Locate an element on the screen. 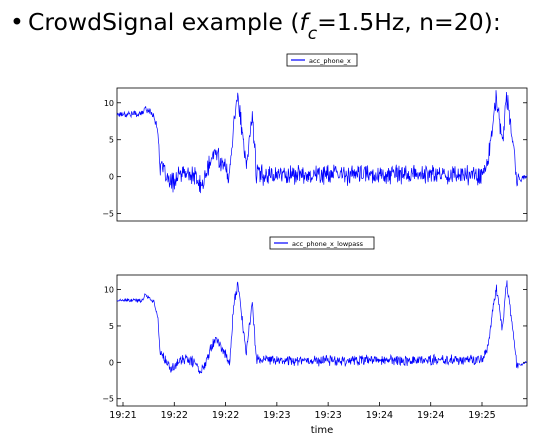 The width and height of the screenshot is (540, 439). legend-label-2: acc_phone_x_lowpass is located at coordinates (328, 244).